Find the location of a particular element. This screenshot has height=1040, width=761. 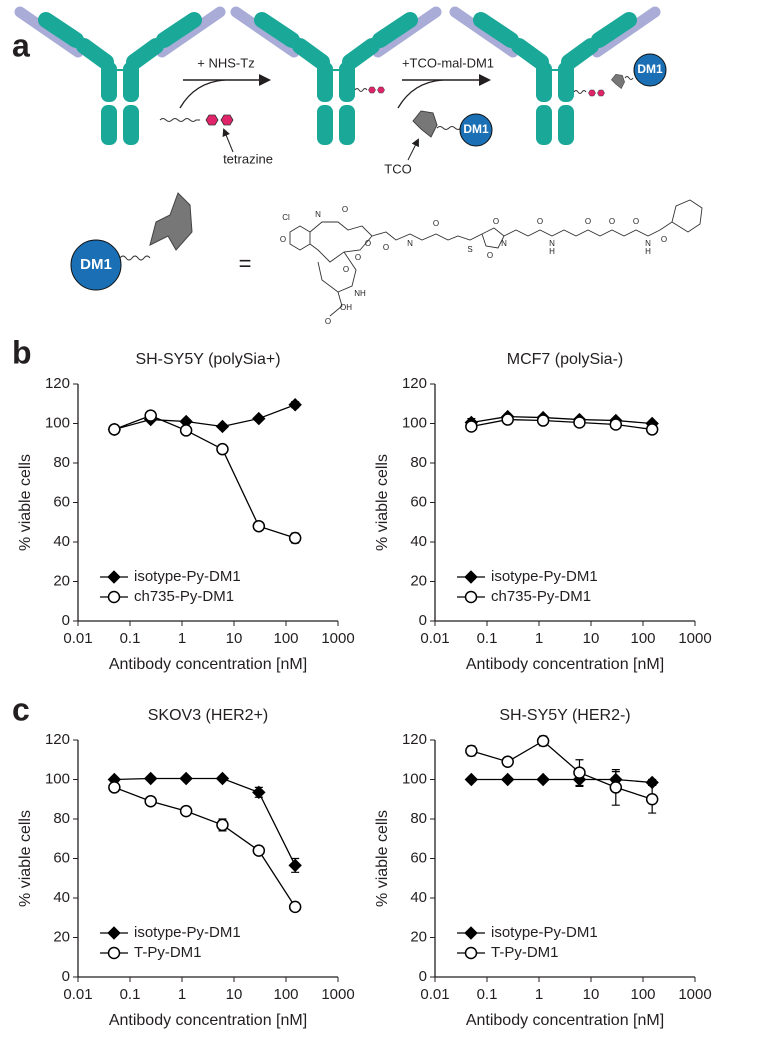

atom-label: Cl is located at coordinates (286, 217).